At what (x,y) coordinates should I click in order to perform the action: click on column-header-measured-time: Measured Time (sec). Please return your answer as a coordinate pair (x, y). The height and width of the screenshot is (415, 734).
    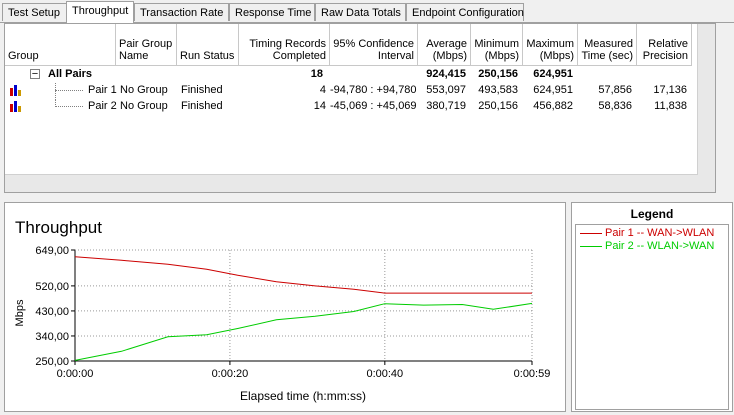
    Looking at the image, I should click on (607, 45).